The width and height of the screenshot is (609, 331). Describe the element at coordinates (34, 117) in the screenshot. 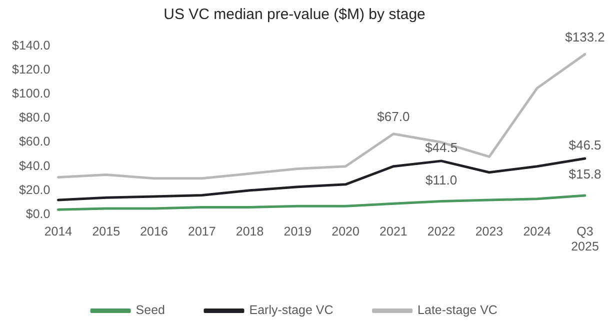

I see `y-tick-label: $80.0` at that location.